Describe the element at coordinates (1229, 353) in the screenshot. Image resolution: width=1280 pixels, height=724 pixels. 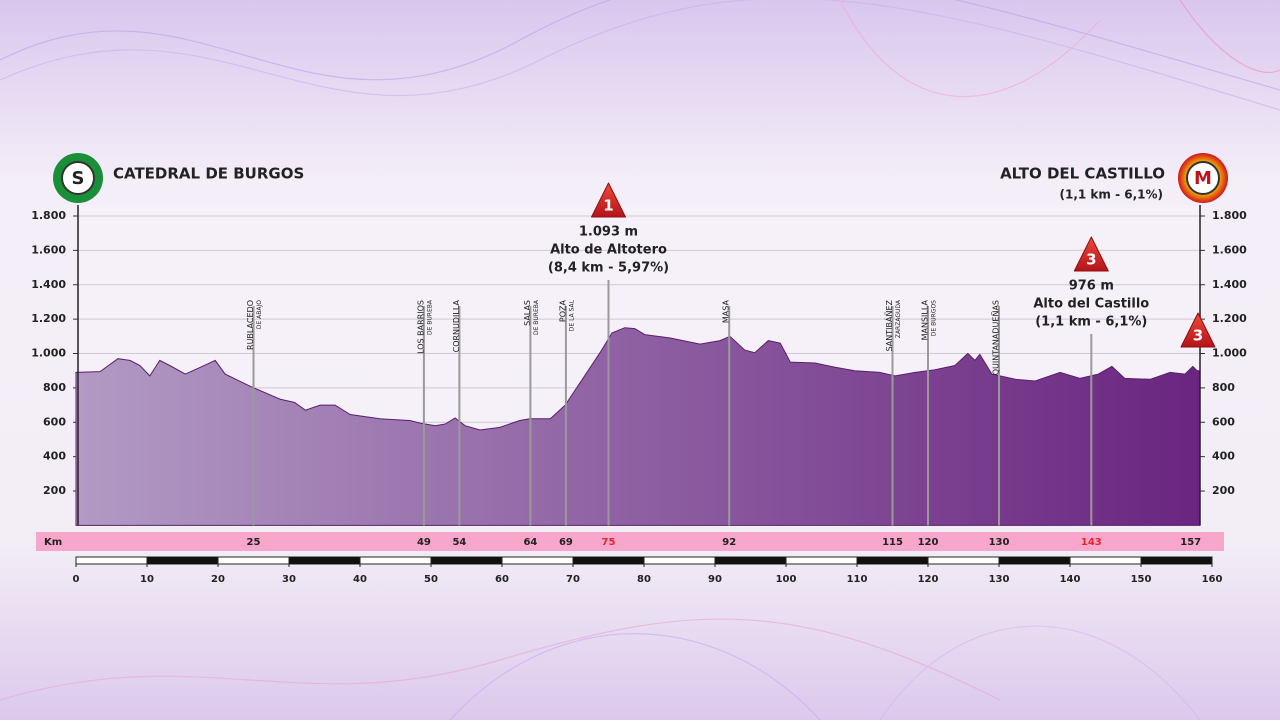
I see `y-tick-label-right: 1.000` at that location.